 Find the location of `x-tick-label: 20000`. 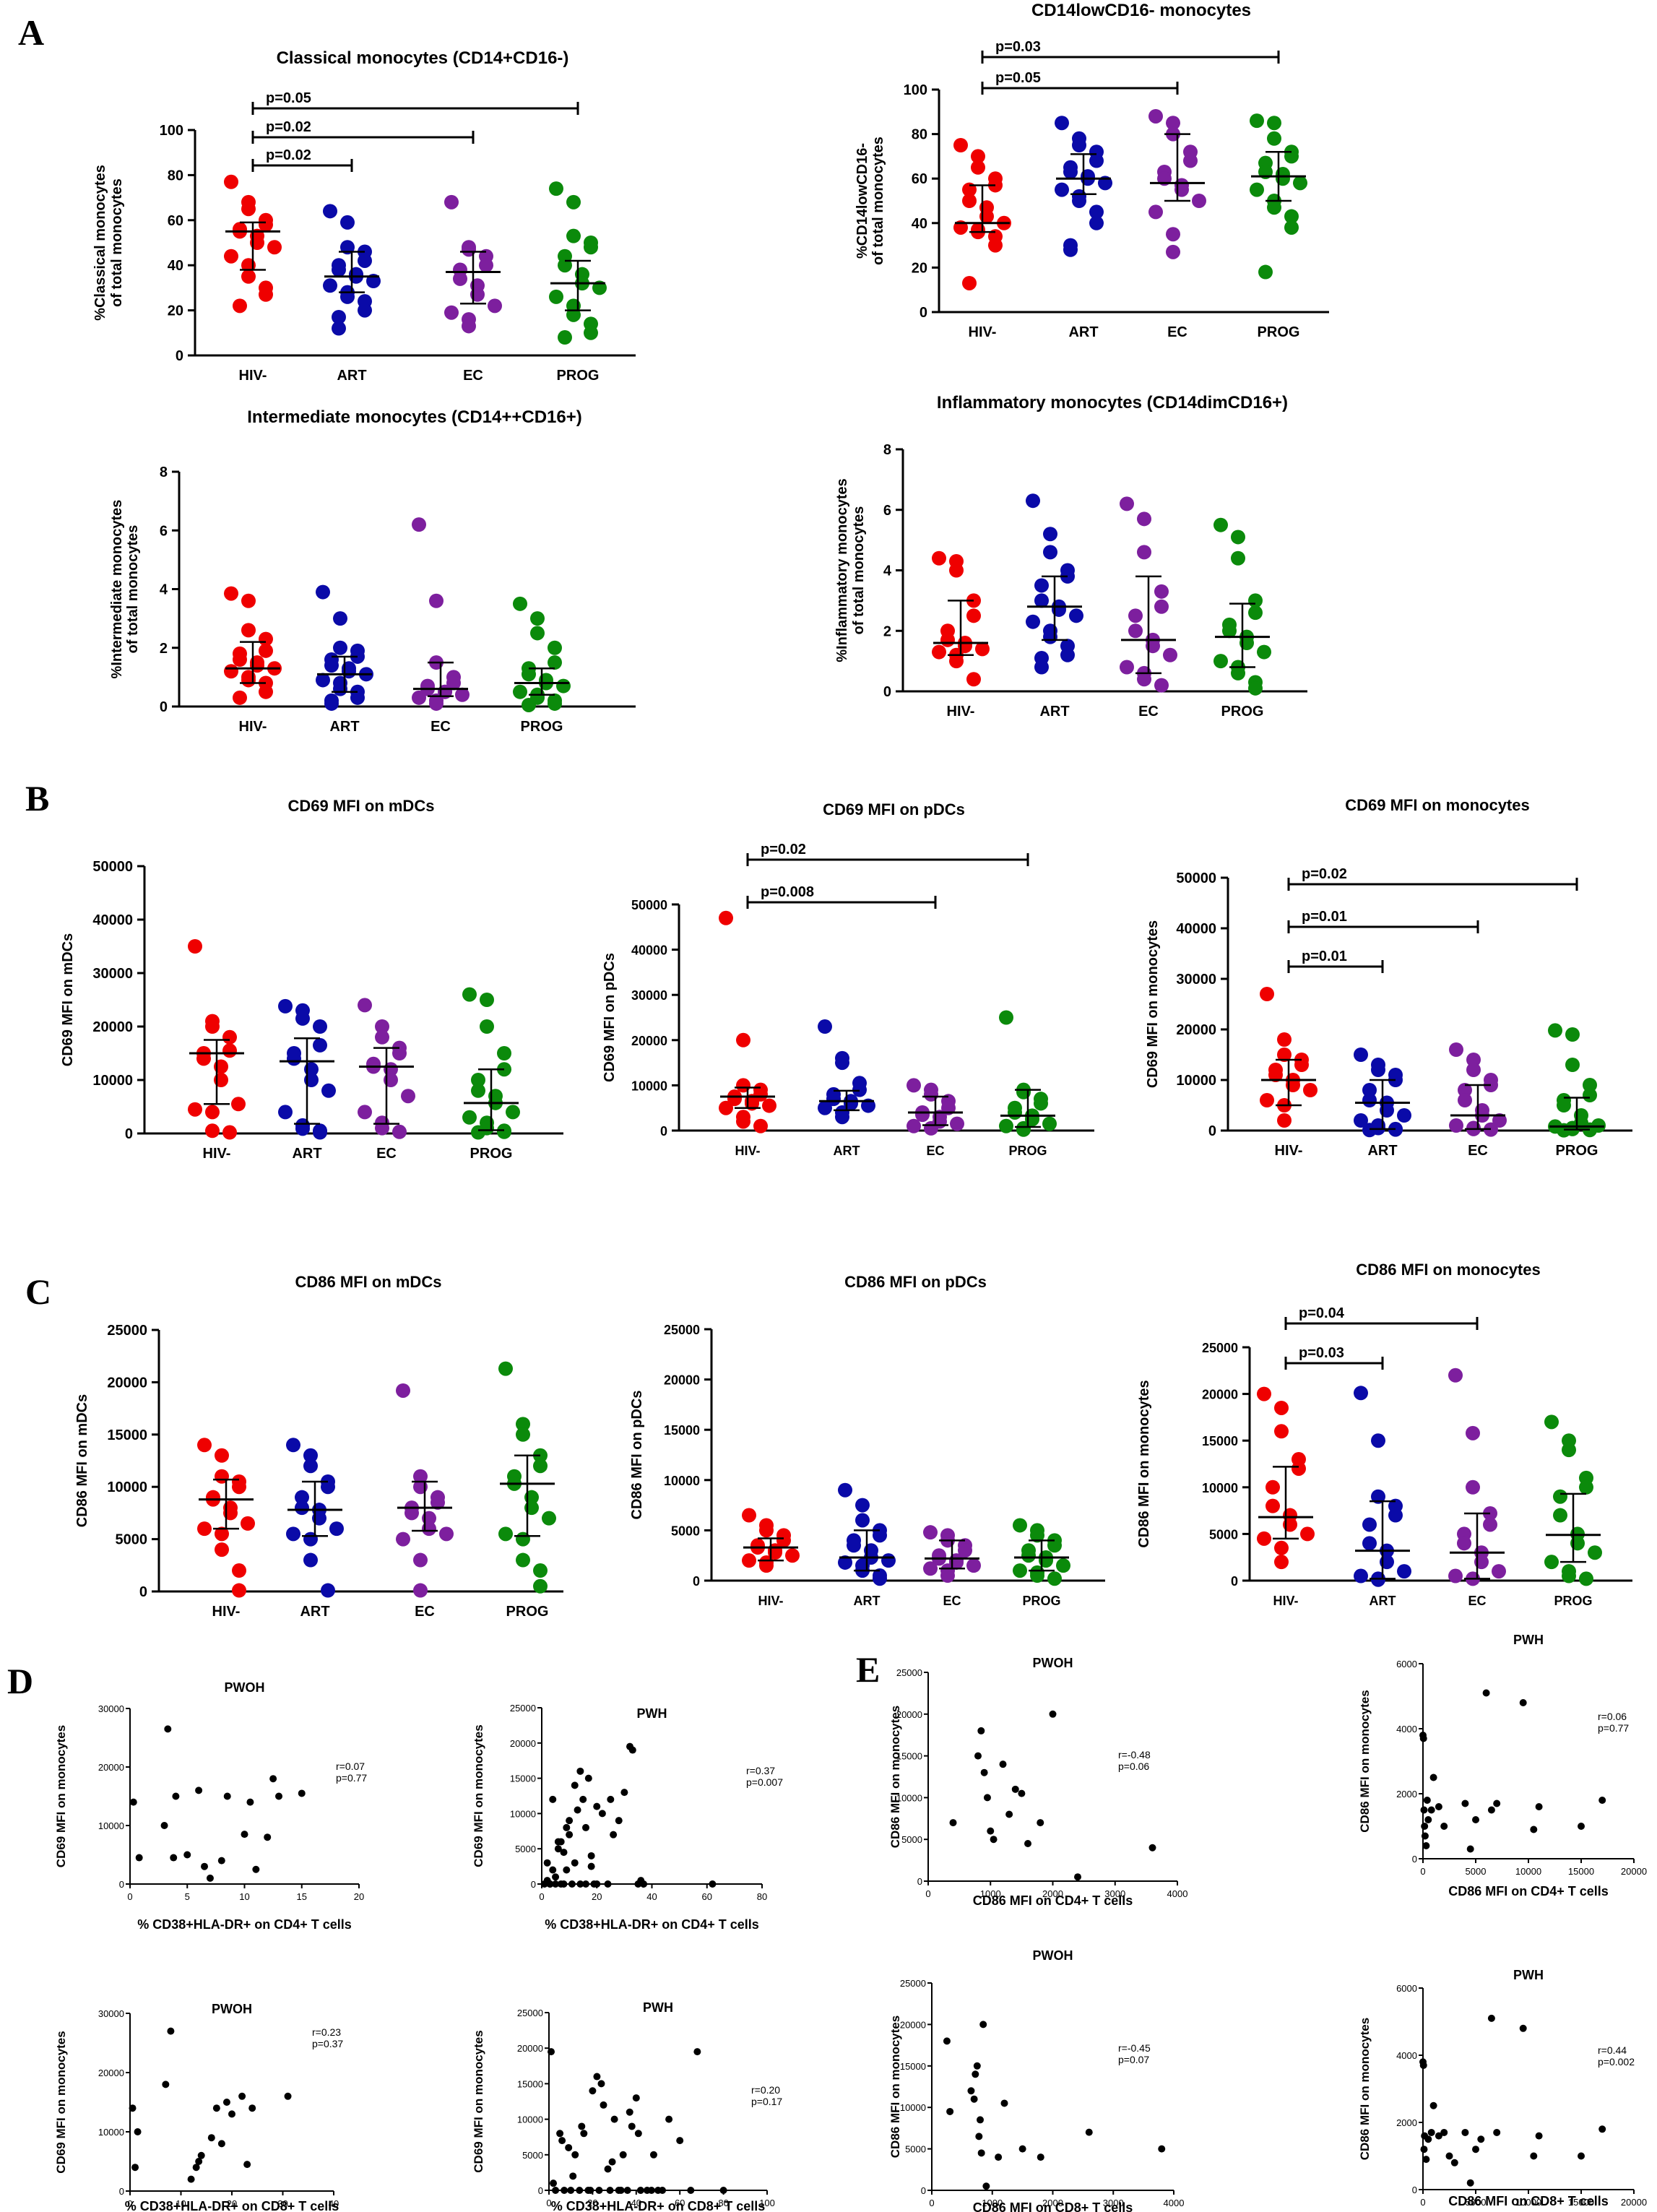

x-tick-label: 20000 is located at coordinates (1634, 2202).